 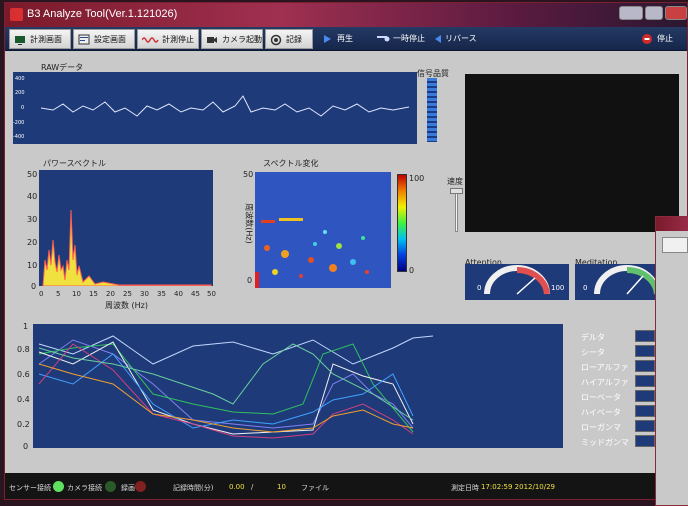 I want to click on close-button, so click(x=676, y=13).